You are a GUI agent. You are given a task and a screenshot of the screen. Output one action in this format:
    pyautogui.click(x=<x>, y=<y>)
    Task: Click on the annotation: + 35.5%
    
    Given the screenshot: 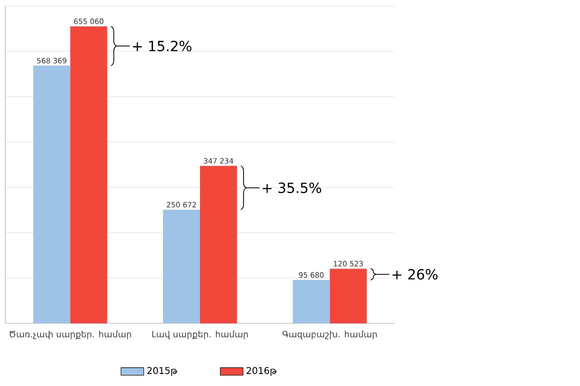 What is the action you would take?
    pyautogui.click(x=292, y=188)
    